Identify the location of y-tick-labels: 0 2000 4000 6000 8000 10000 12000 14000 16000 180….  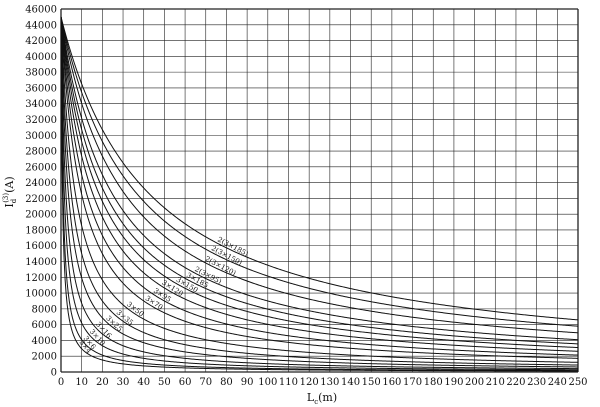
(41, 192).